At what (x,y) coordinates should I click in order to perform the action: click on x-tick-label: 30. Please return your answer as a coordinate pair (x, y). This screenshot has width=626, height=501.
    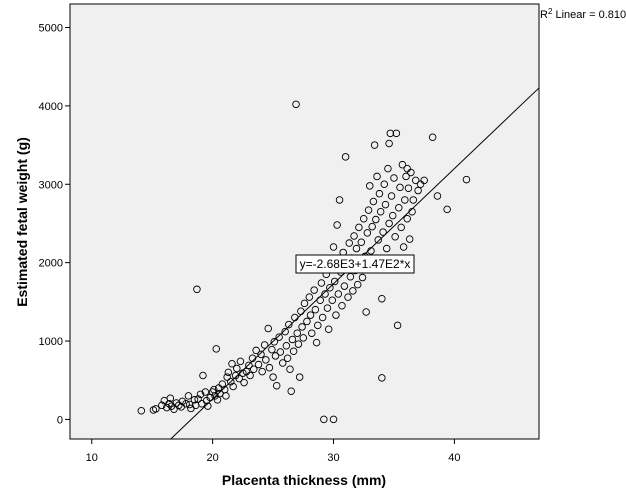
    Looking at the image, I should click on (333, 458).